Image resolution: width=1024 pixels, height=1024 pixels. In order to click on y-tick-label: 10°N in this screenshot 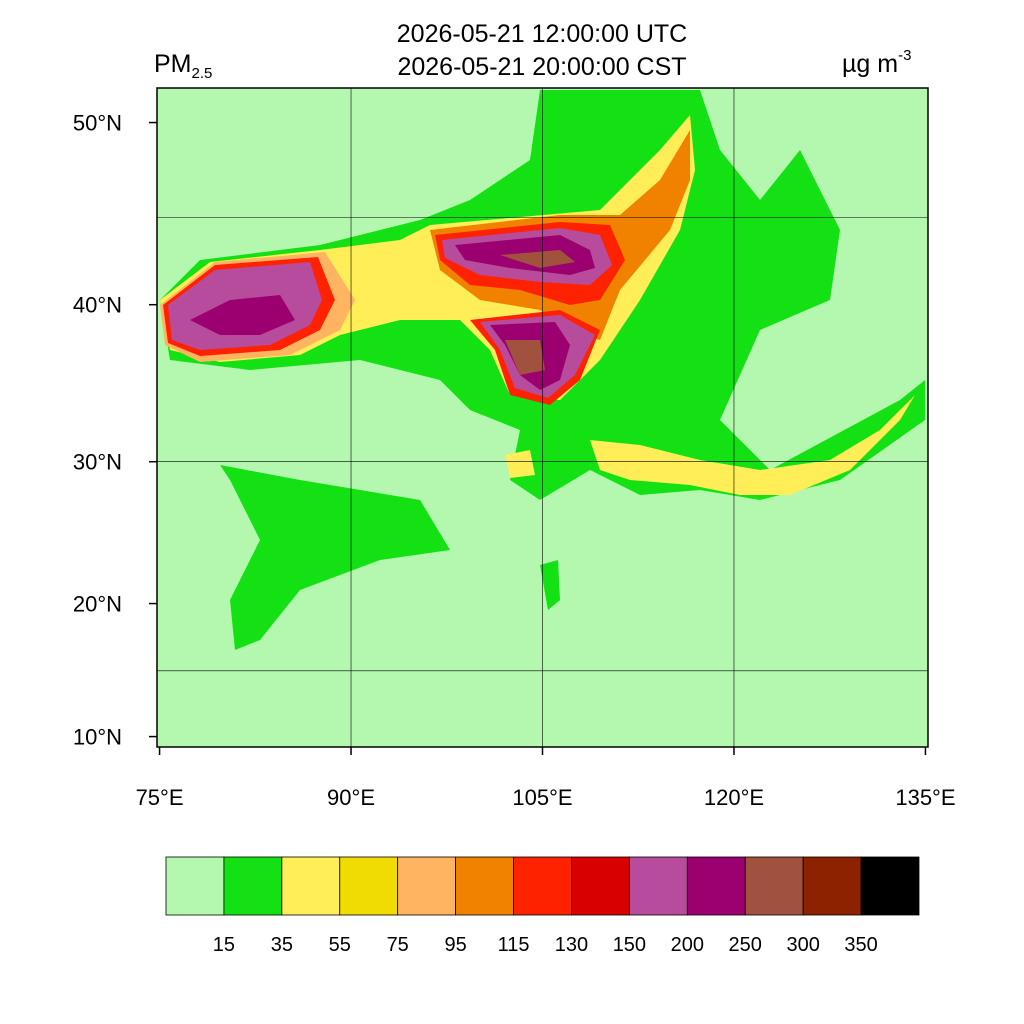, I will do `click(97, 737)`.